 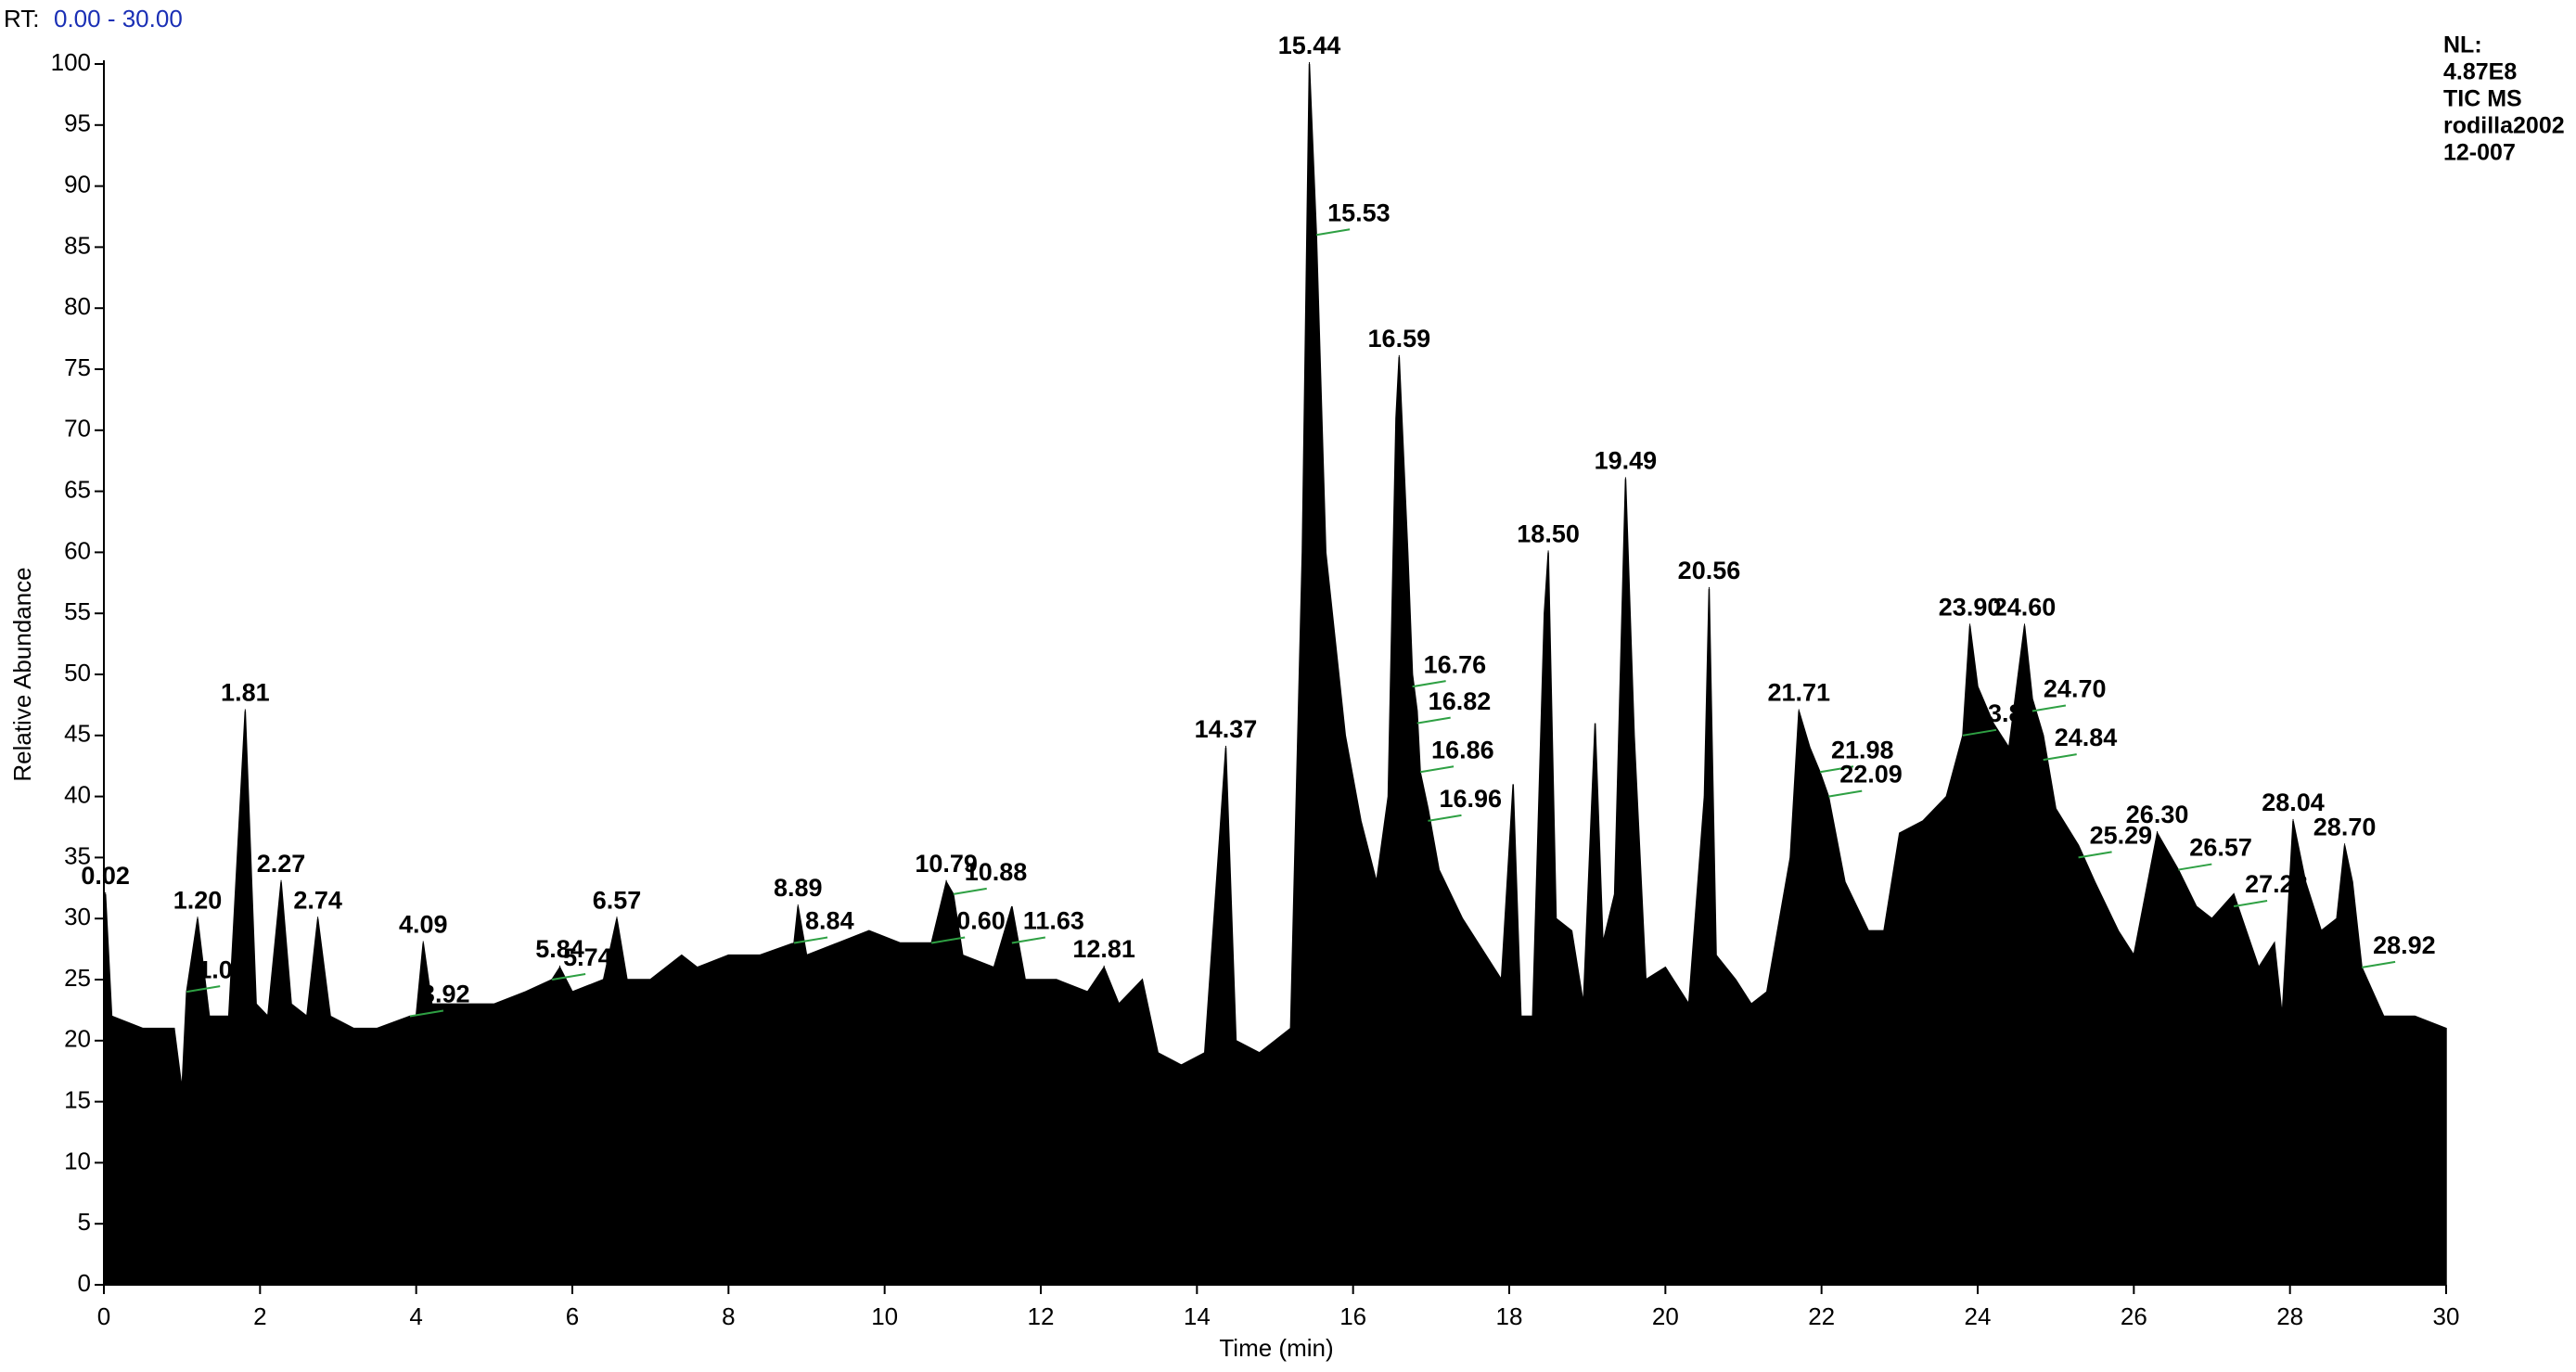 I want to click on y-tick-label: 30, so click(x=77, y=916).